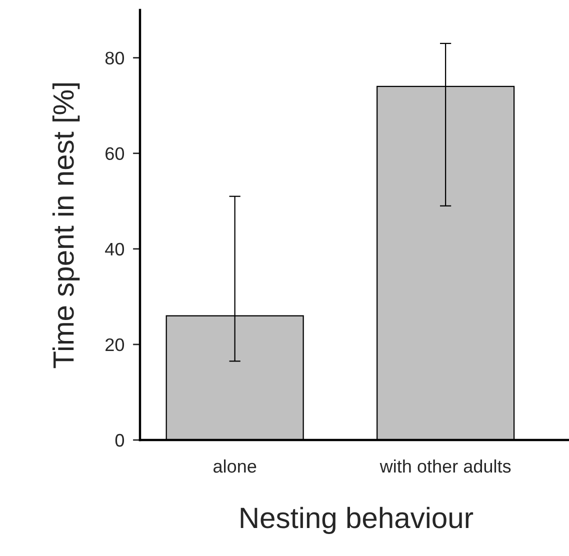 The height and width of the screenshot is (556, 569). Describe the element at coordinates (114, 58) in the screenshot. I see `y-tick-label: 80` at that location.